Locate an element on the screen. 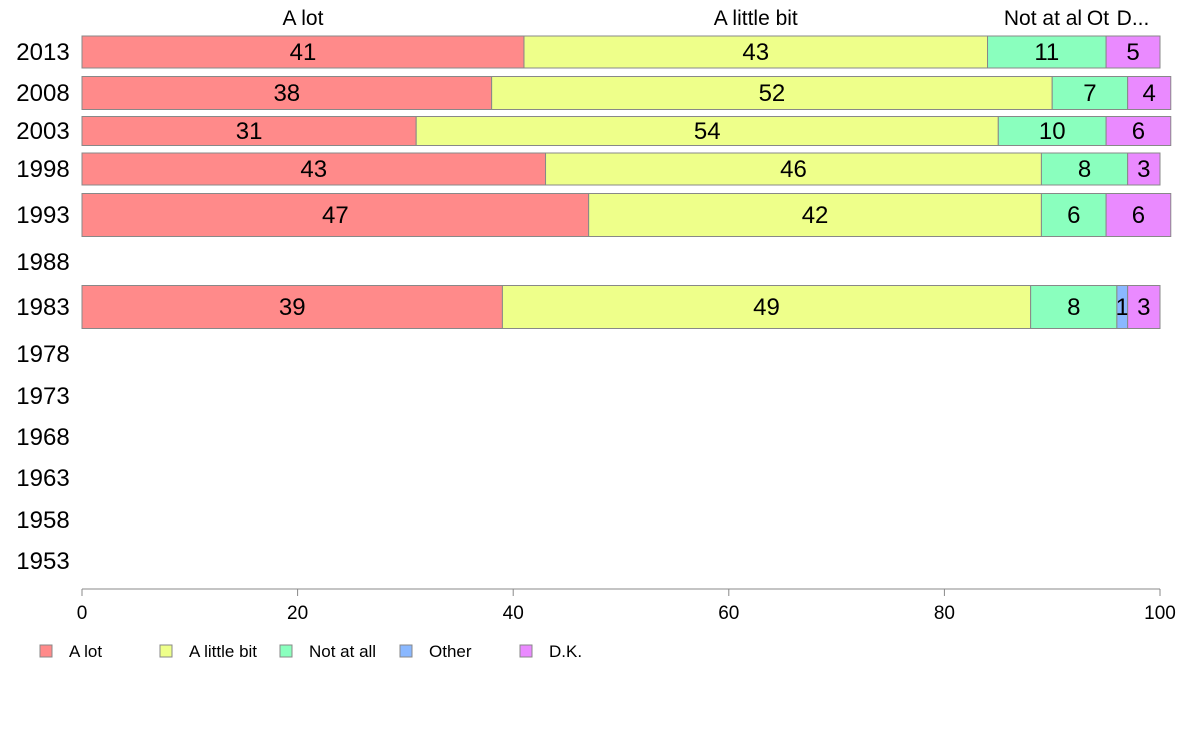 This screenshot has height=736, width=1188. x-tick-label-20: 20 is located at coordinates (297, 613).